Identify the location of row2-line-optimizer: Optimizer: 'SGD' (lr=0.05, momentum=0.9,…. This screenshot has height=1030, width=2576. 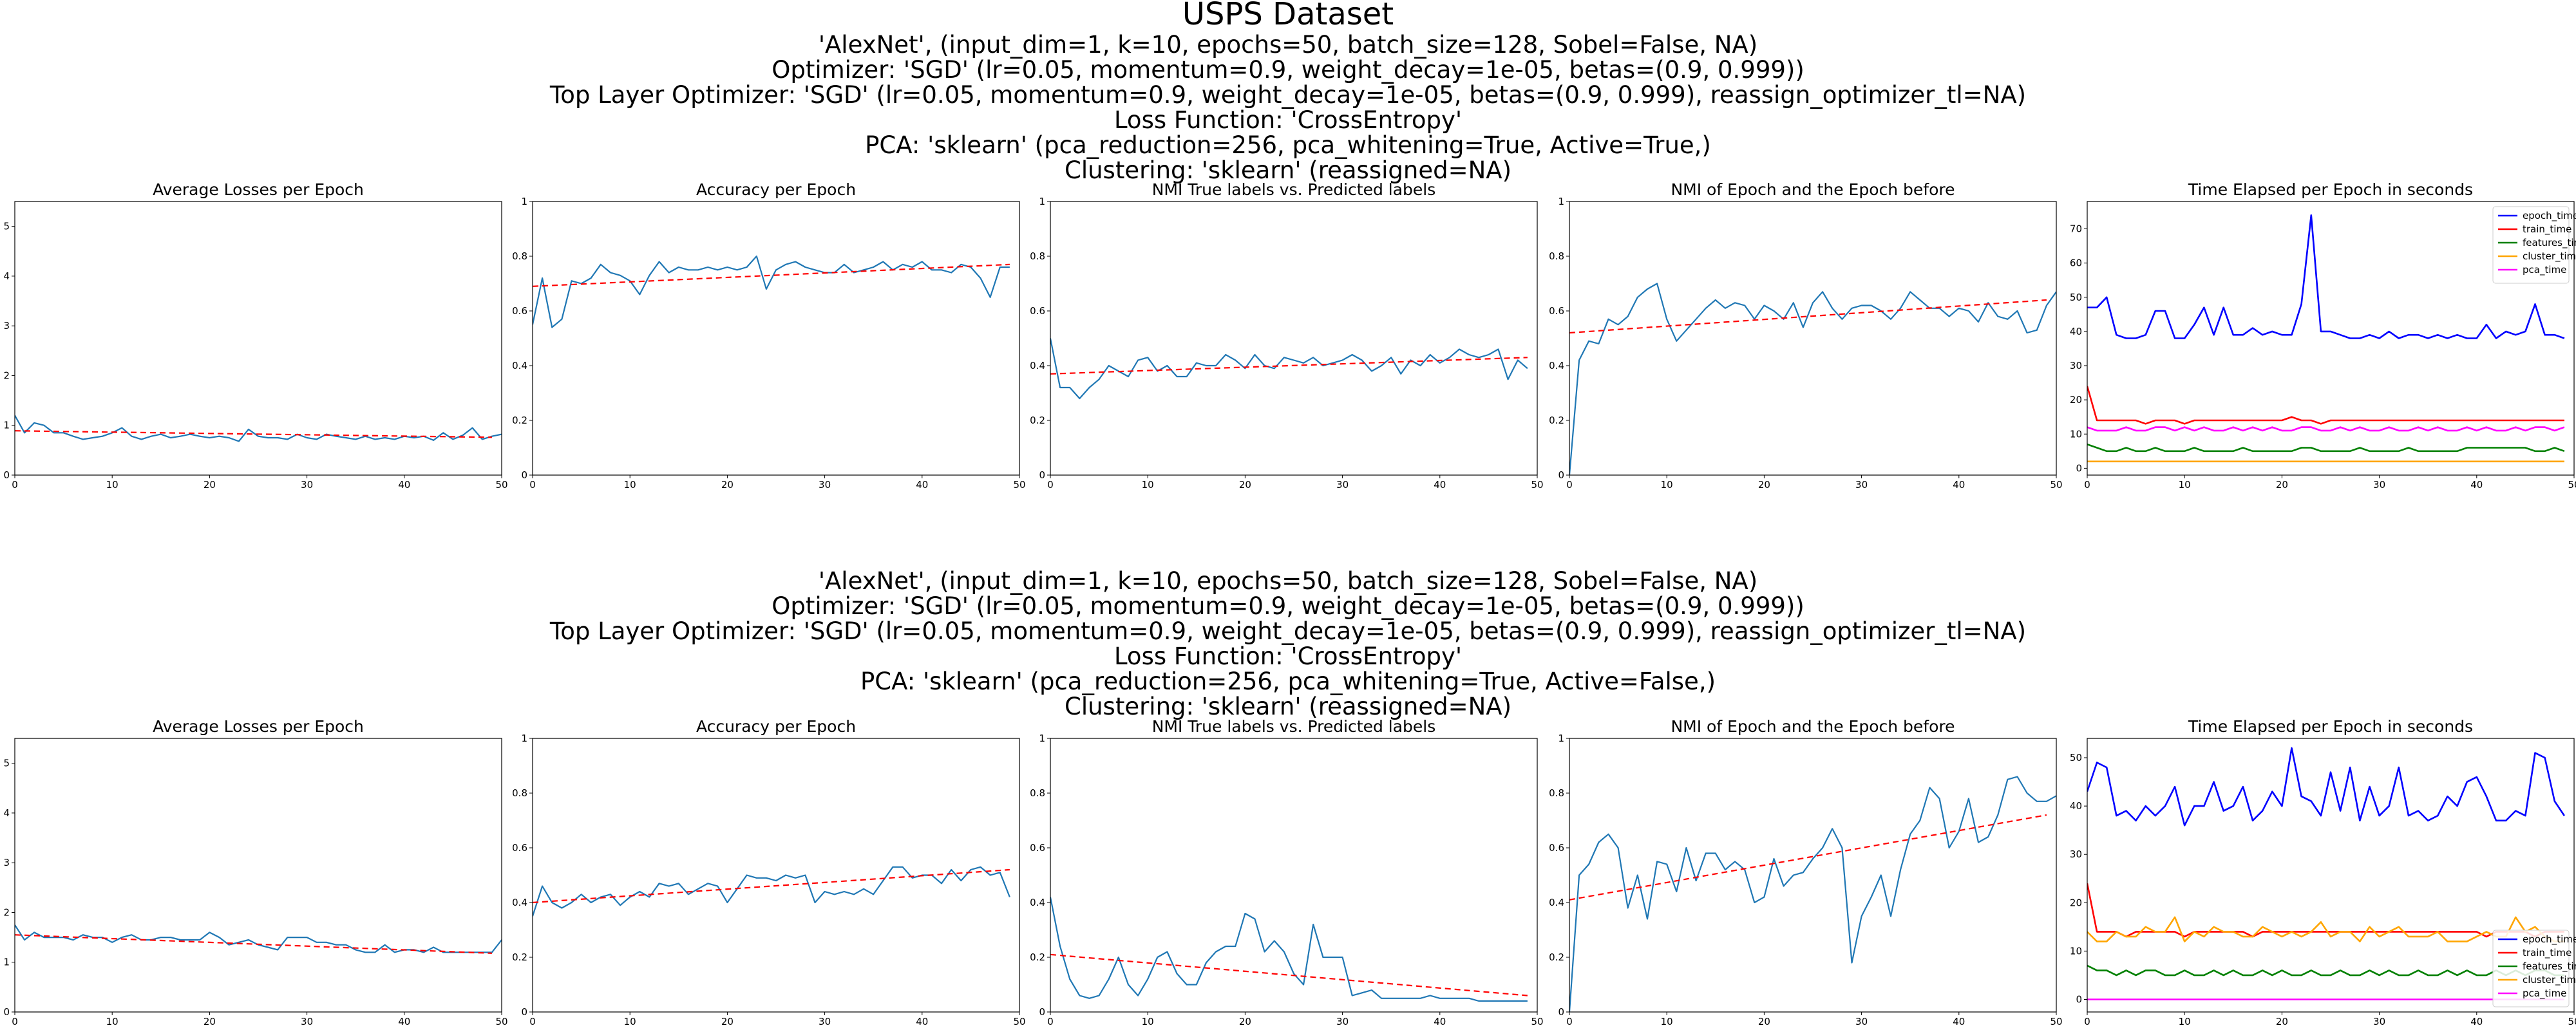
(1288, 606).